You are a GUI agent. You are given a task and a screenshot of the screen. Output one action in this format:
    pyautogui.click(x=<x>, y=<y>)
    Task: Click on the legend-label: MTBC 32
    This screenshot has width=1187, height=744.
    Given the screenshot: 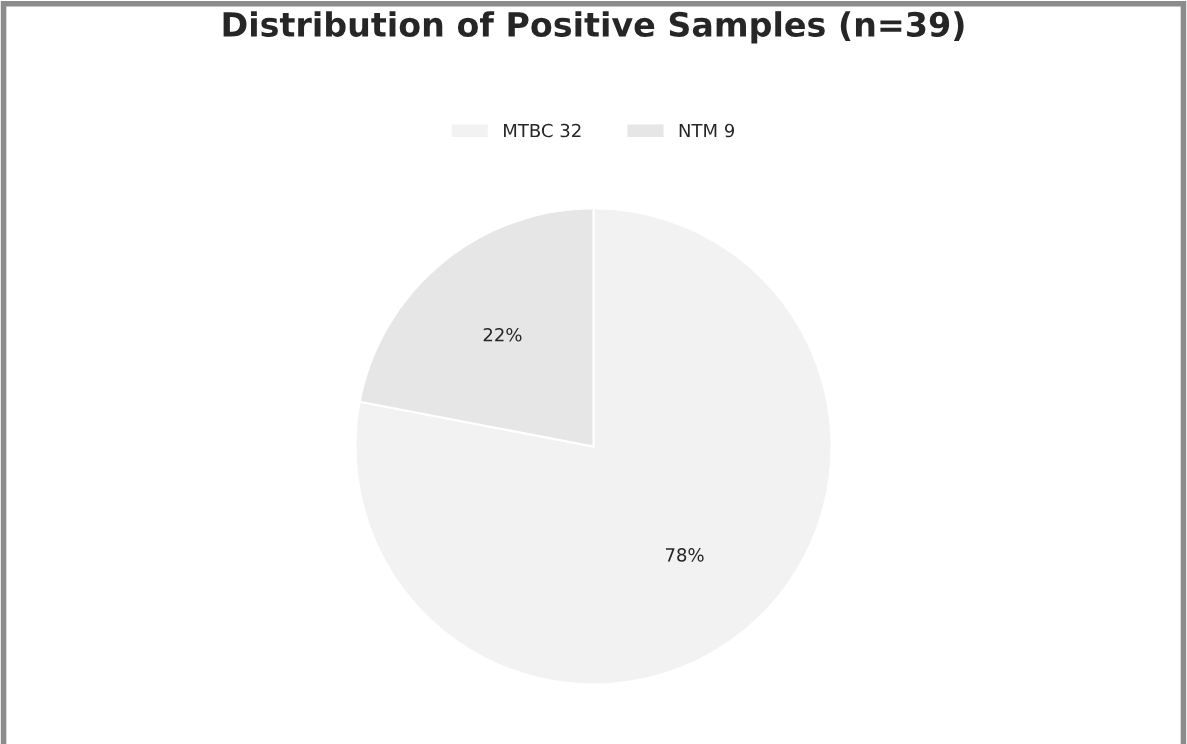 What is the action you would take?
    pyautogui.click(x=542, y=130)
    